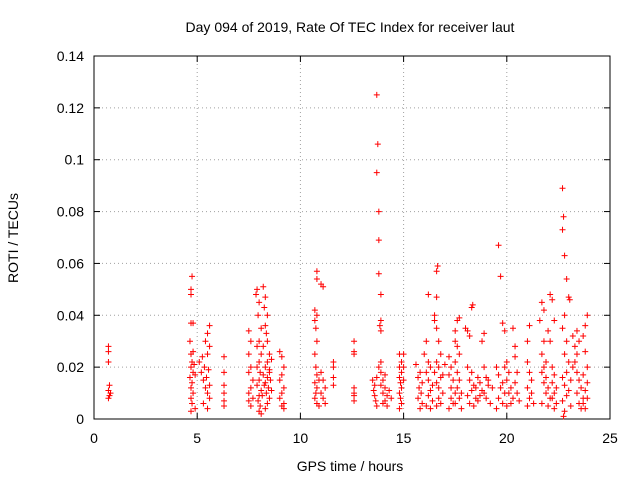 The height and width of the screenshot is (480, 640). What do you see at coordinates (350, 466) in the screenshot?
I see `x-axis-label: GPS time / hours` at bounding box center [350, 466].